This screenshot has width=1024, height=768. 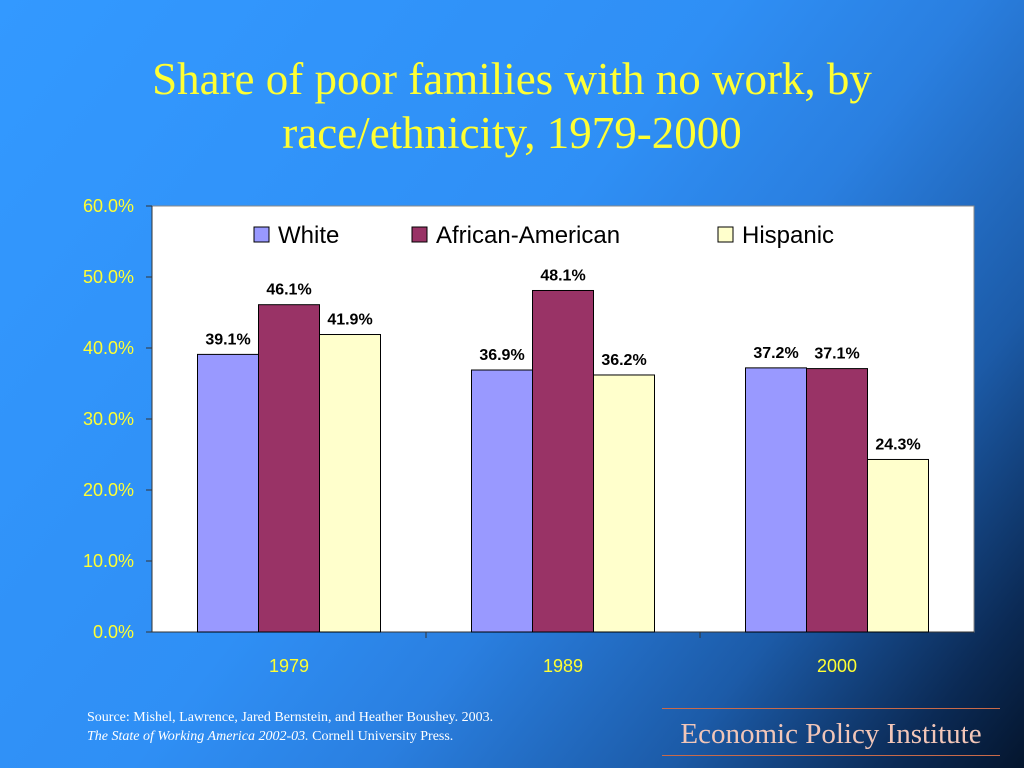 What do you see at coordinates (108, 348) in the screenshot?
I see `y-tick-label: 40.0%` at bounding box center [108, 348].